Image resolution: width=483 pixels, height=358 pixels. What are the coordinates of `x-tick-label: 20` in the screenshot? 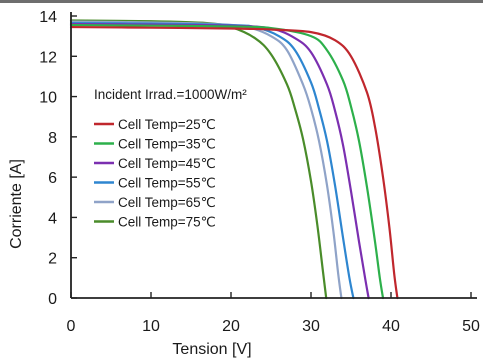 It's located at (231, 326).